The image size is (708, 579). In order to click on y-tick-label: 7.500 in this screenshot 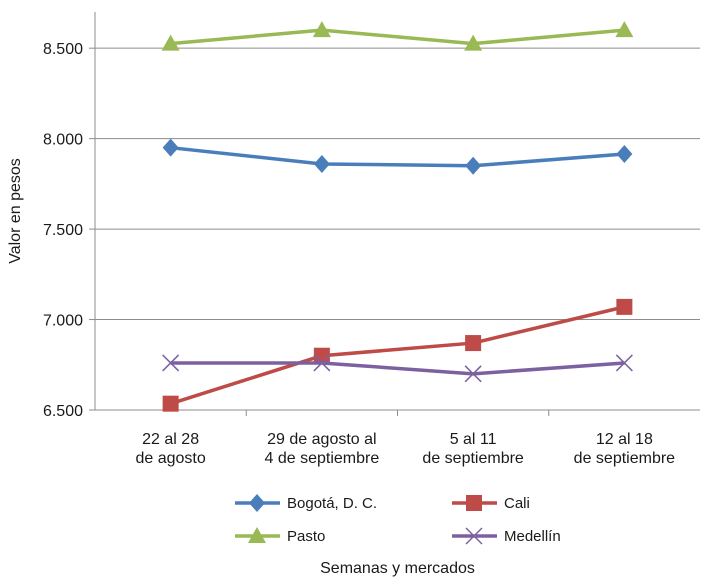, I will do `click(63, 230)`.